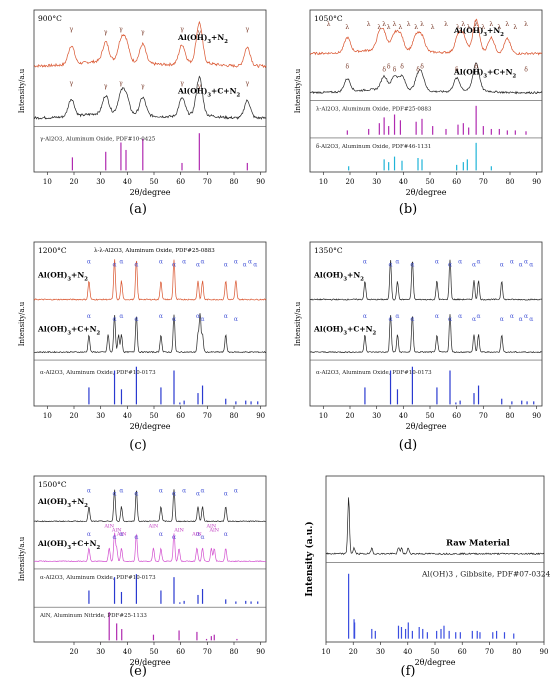  I want to click on series-label: Al(OH)3+C+N2, so click(68, 545).